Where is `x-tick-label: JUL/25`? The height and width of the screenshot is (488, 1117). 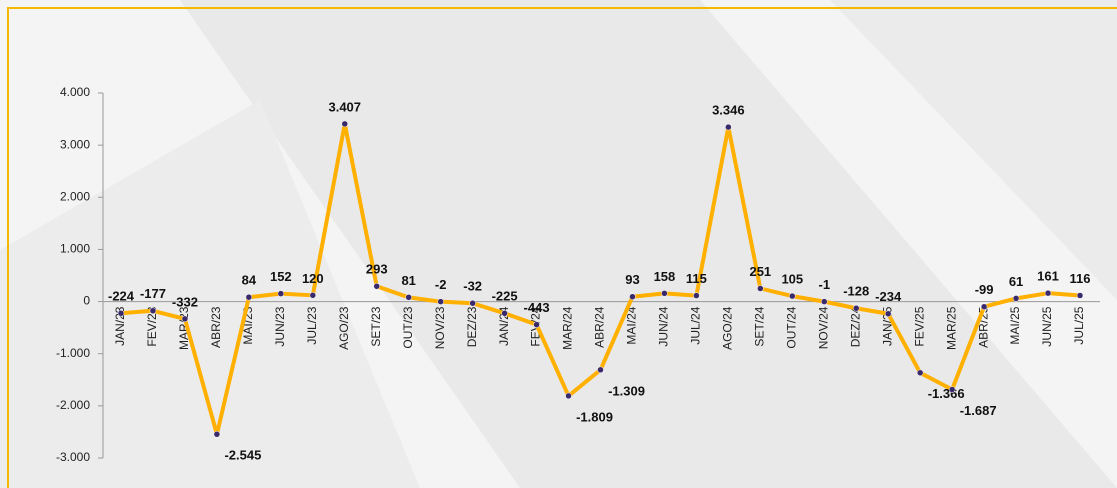 x-tick-label: JUL/25 is located at coordinates (1079, 325).